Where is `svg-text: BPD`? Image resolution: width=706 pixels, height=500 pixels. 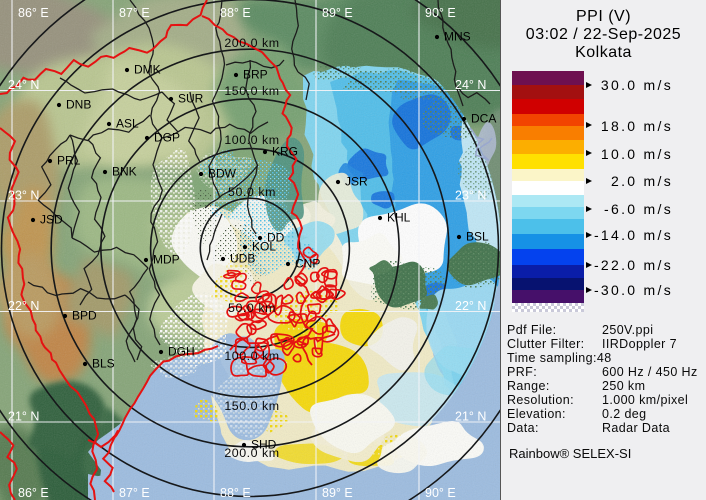 svg-text: BPD is located at coordinates (84, 316).